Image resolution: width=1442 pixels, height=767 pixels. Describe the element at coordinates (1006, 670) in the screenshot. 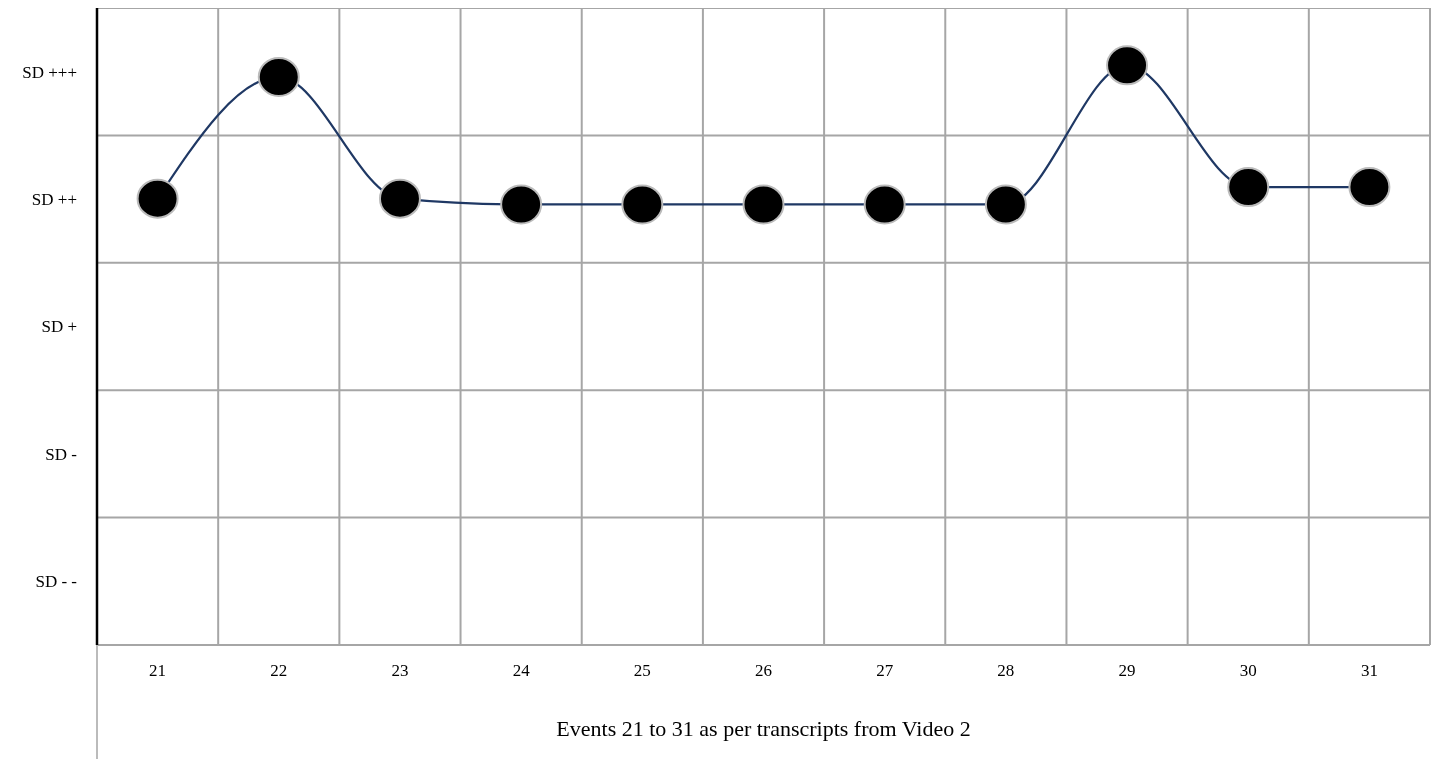

I see `x-tick-label: 28` at that location.